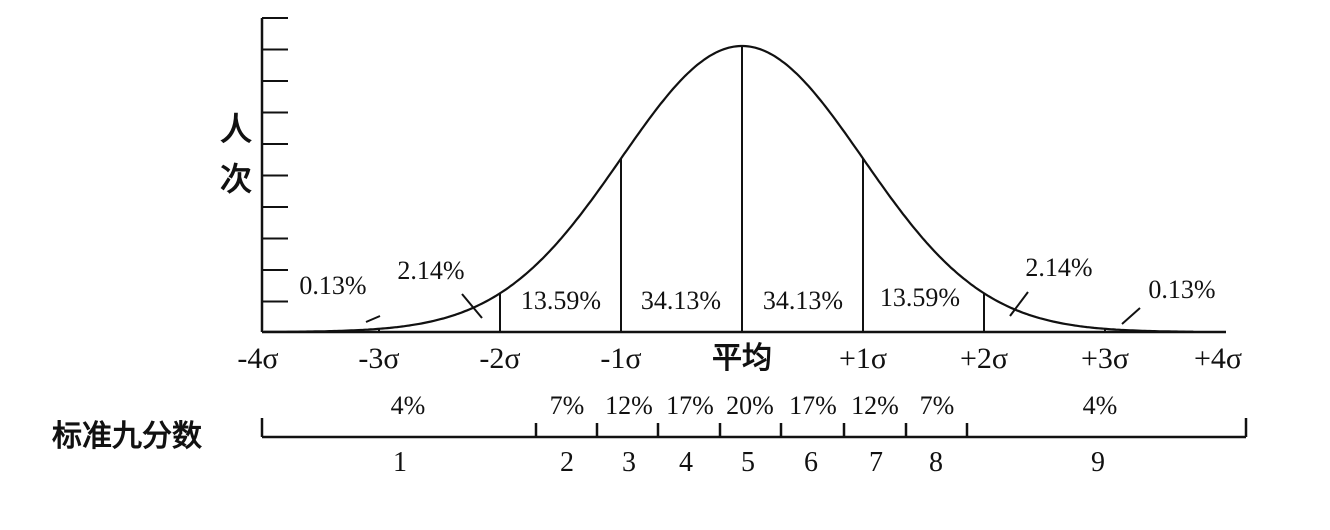 The width and height of the screenshot is (1330, 530). Describe the element at coordinates (430, 270) in the screenshot. I see `region-label-left-2sigma: 2.14%` at that location.